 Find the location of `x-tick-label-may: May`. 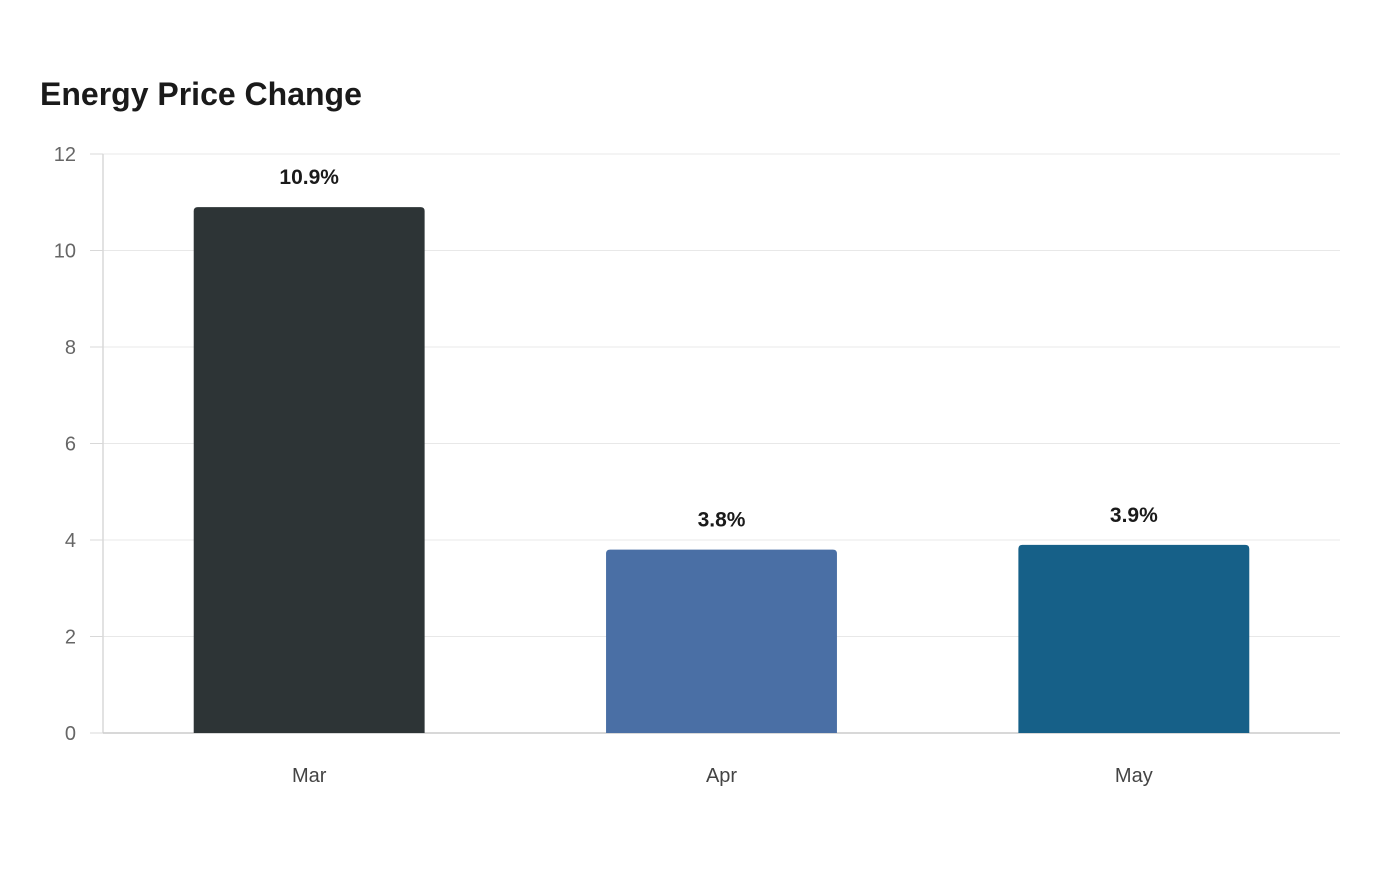

x-tick-label-may: May is located at coordinates (1134, 776).